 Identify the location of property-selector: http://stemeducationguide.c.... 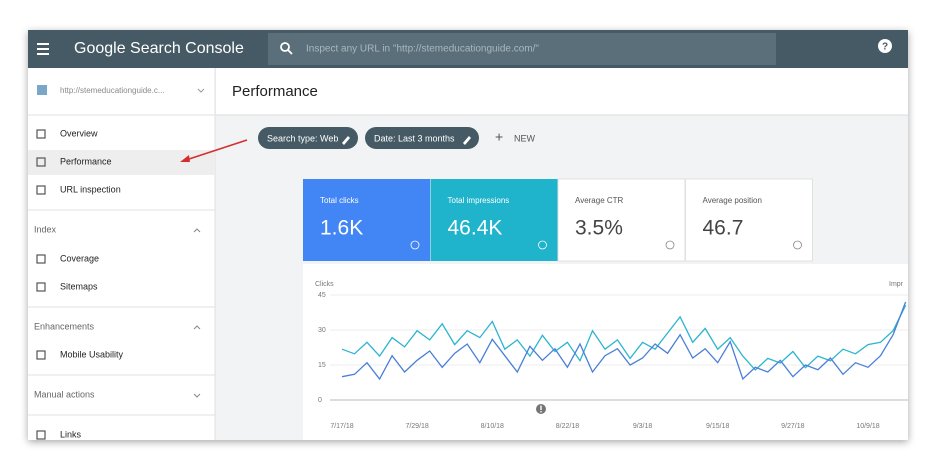
(112, 90).